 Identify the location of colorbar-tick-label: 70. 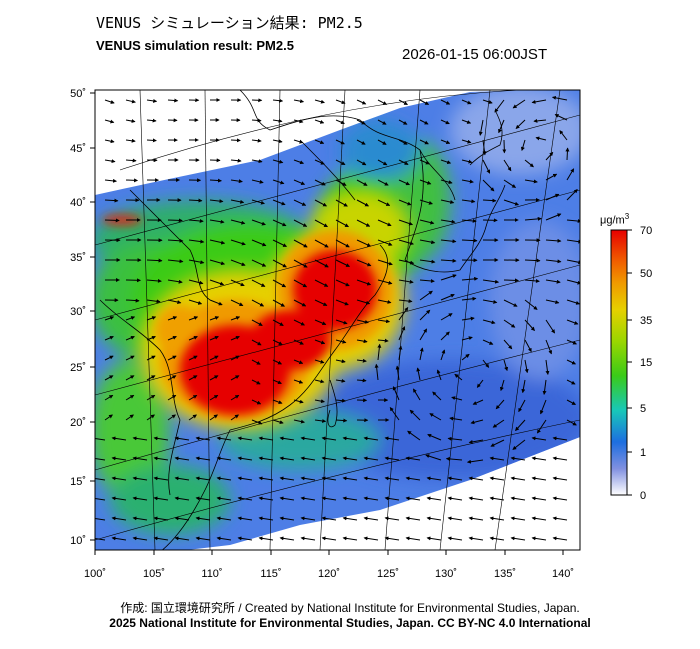
(646, 231).